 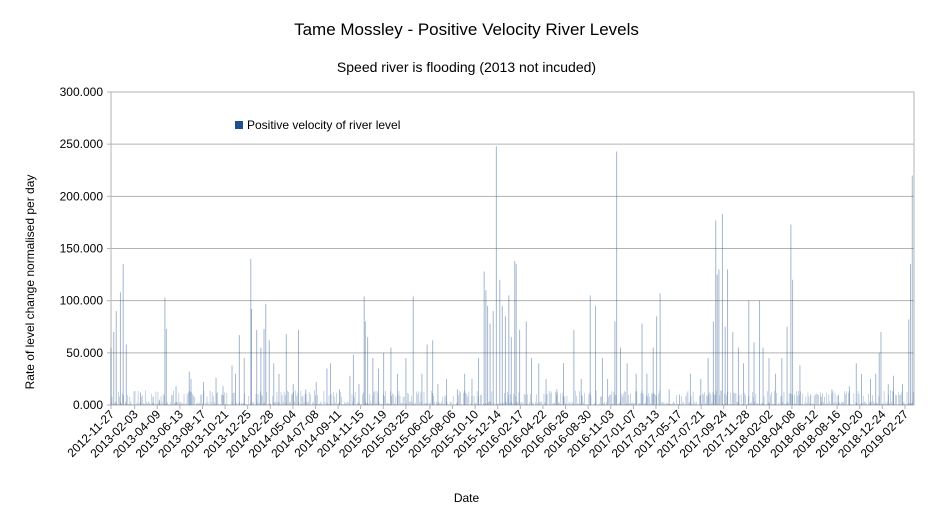 I want to click on legend-swatch, so click(x=239, y=125).